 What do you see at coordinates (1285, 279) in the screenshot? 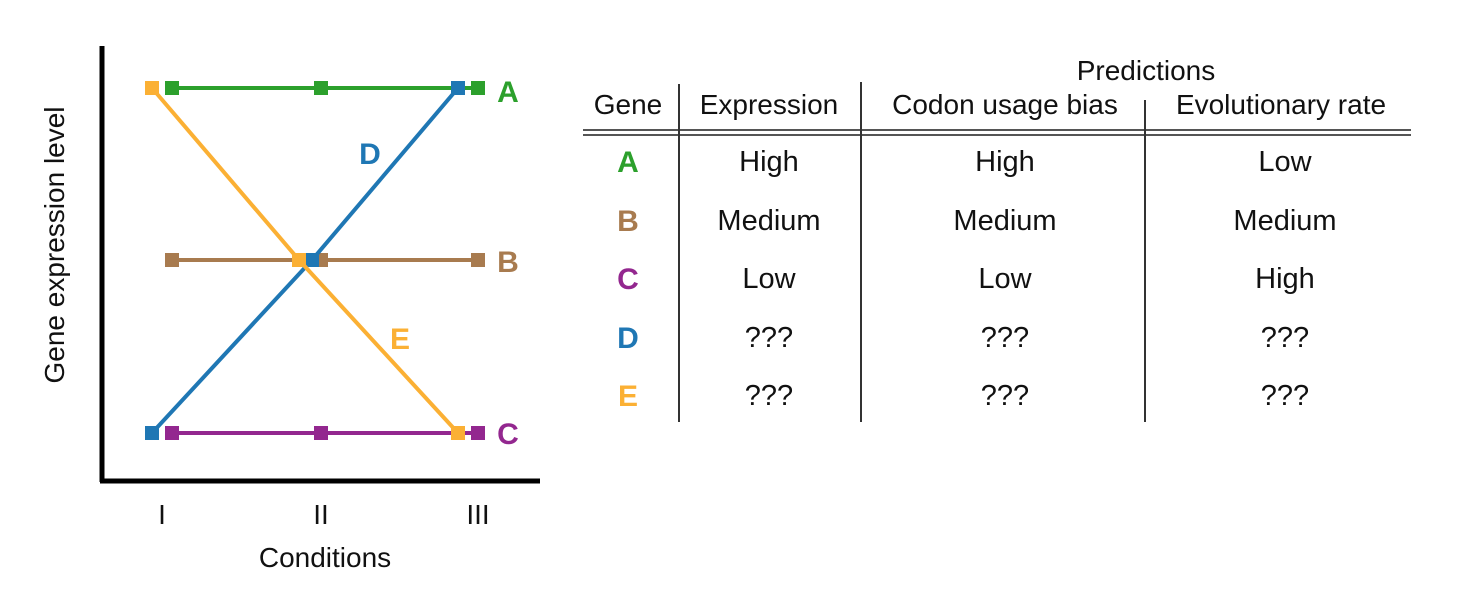
I see `cell-evo: High` at bounding box center [1285, 279].